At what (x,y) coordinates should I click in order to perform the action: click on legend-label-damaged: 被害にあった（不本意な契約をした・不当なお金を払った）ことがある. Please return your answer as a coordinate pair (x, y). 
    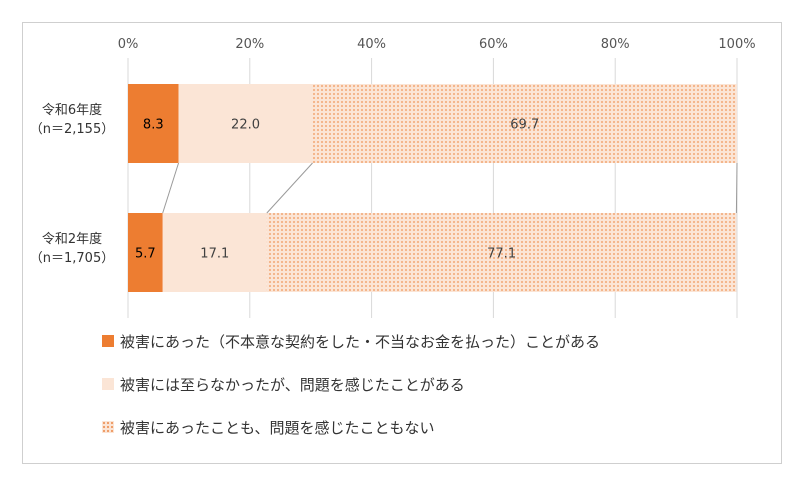
    Looking at the image, I should click on (360, 341).